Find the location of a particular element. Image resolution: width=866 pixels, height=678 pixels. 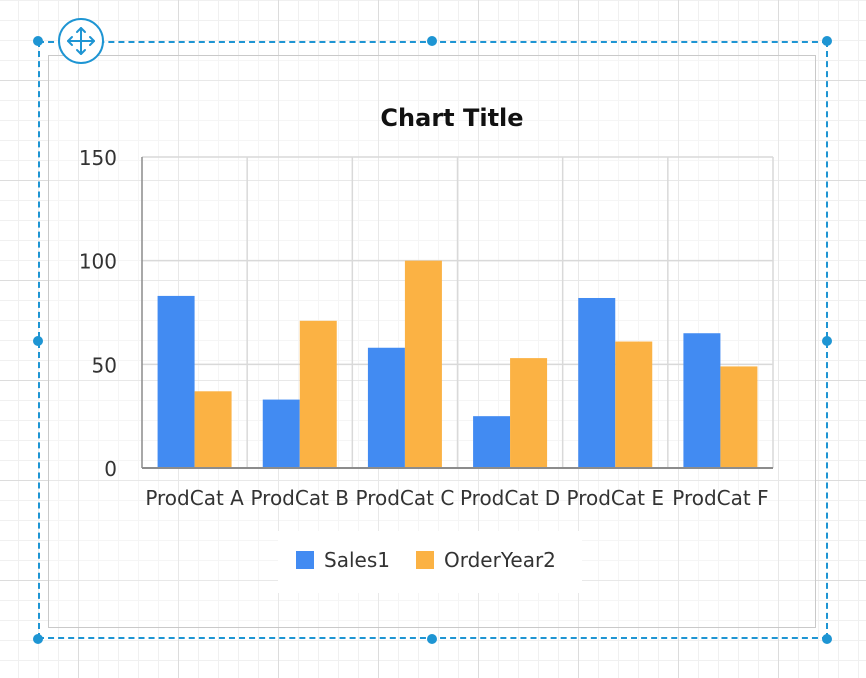

move-handle is located at coordinates (81, 41).